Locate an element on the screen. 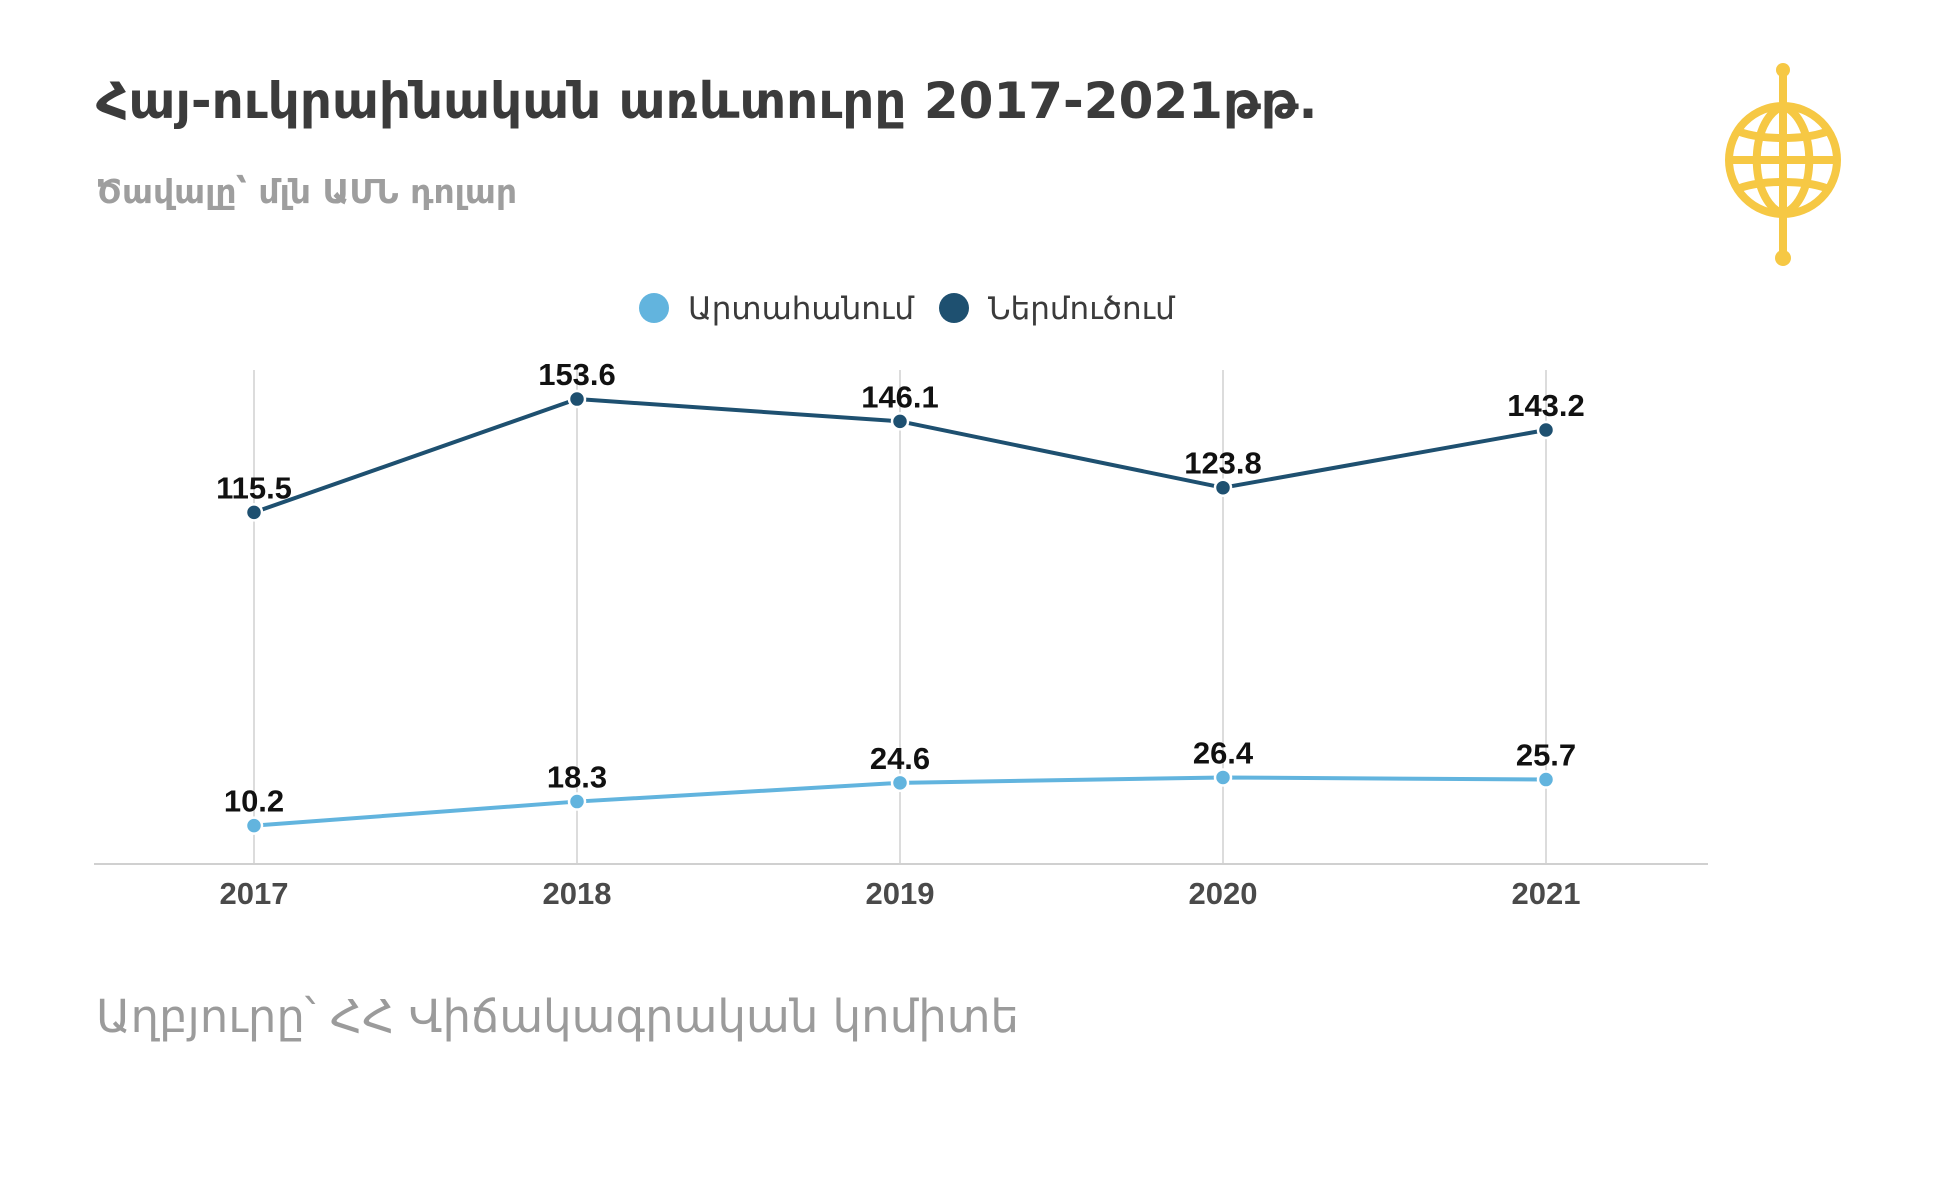 The width and height of the screenshot is (1944, 1198). chart-title: Հայ-ուկրաինական առևտուրը 2017-2021թթ. is located at coordinates (707, 101).